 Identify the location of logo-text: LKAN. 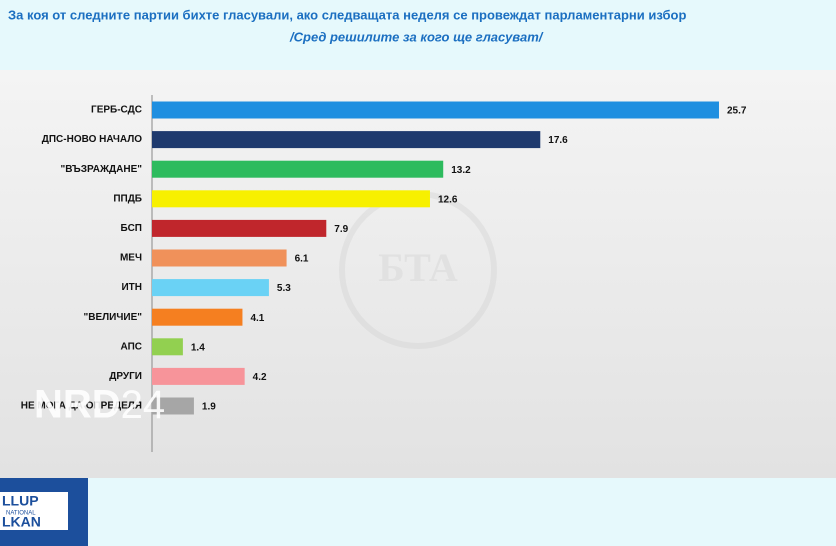
(21, 522).